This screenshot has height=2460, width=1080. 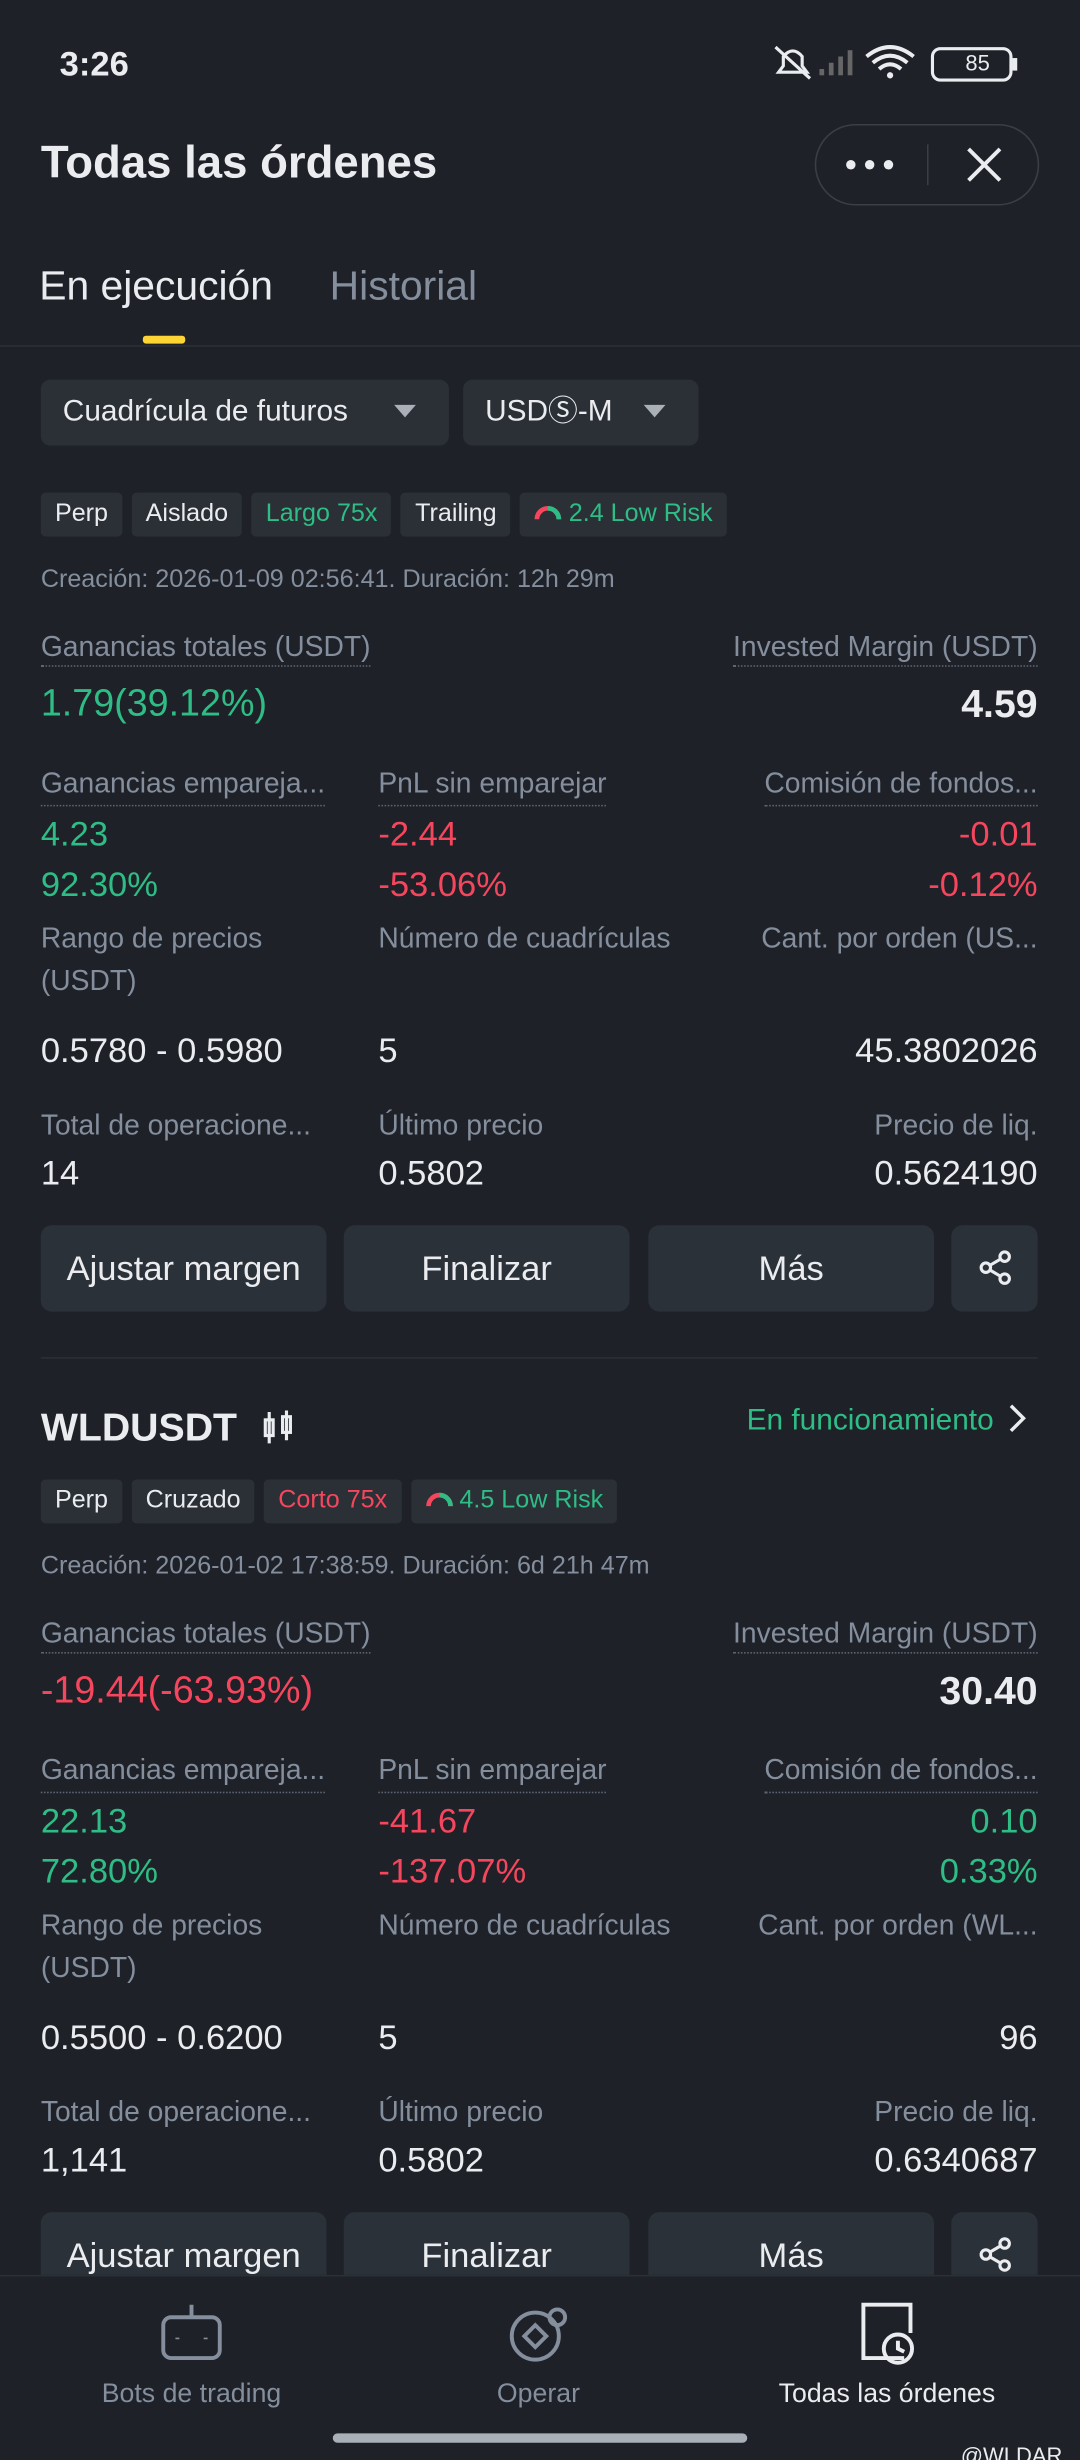 What do you see at coordinates (193, 1501) in the screenshot?
I see `tag: Cruzado` at bounding box center [193, 1501].